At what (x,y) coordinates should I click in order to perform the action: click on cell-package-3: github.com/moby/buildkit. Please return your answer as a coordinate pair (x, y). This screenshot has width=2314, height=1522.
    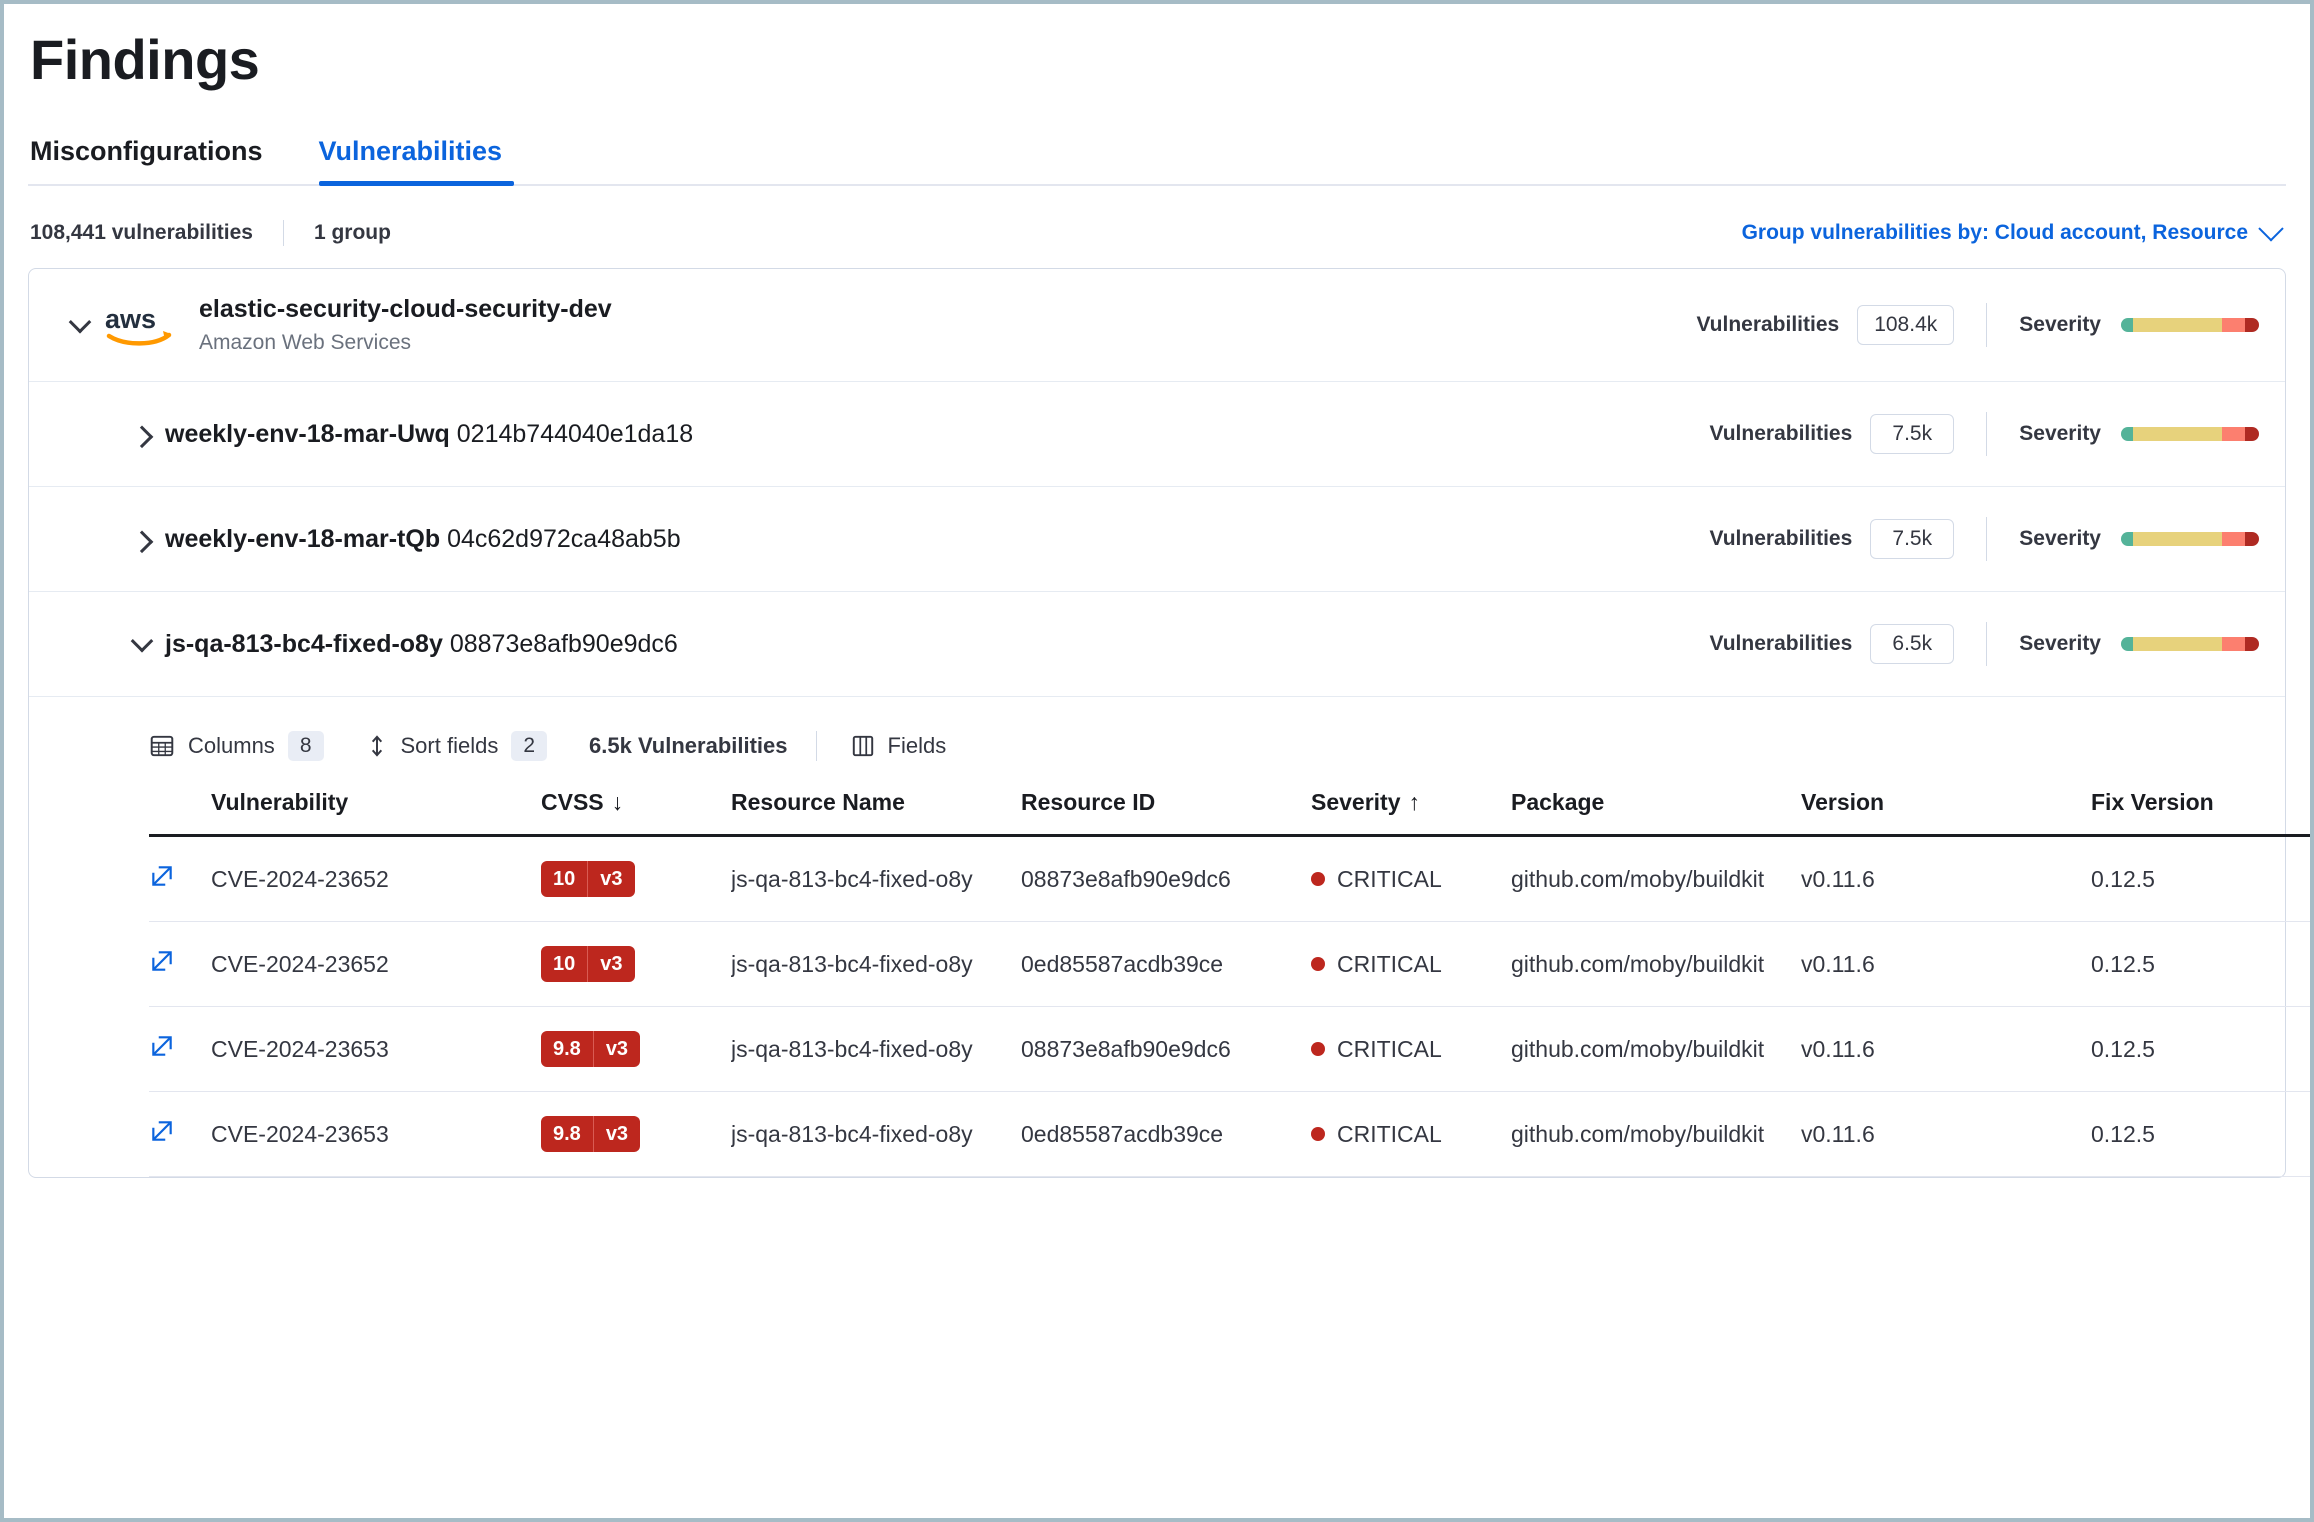
    Looking at the image, I should click on (1656, 1134).